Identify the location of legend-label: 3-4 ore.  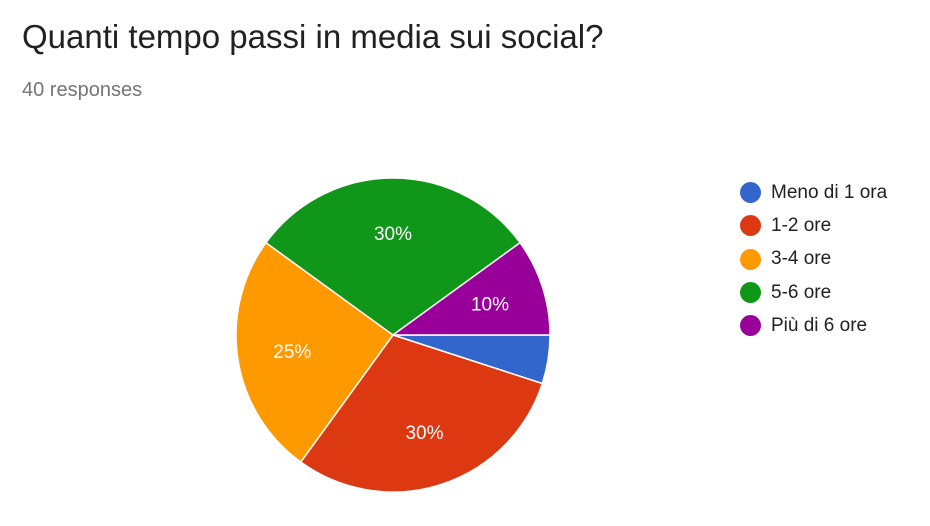
(801, 259).